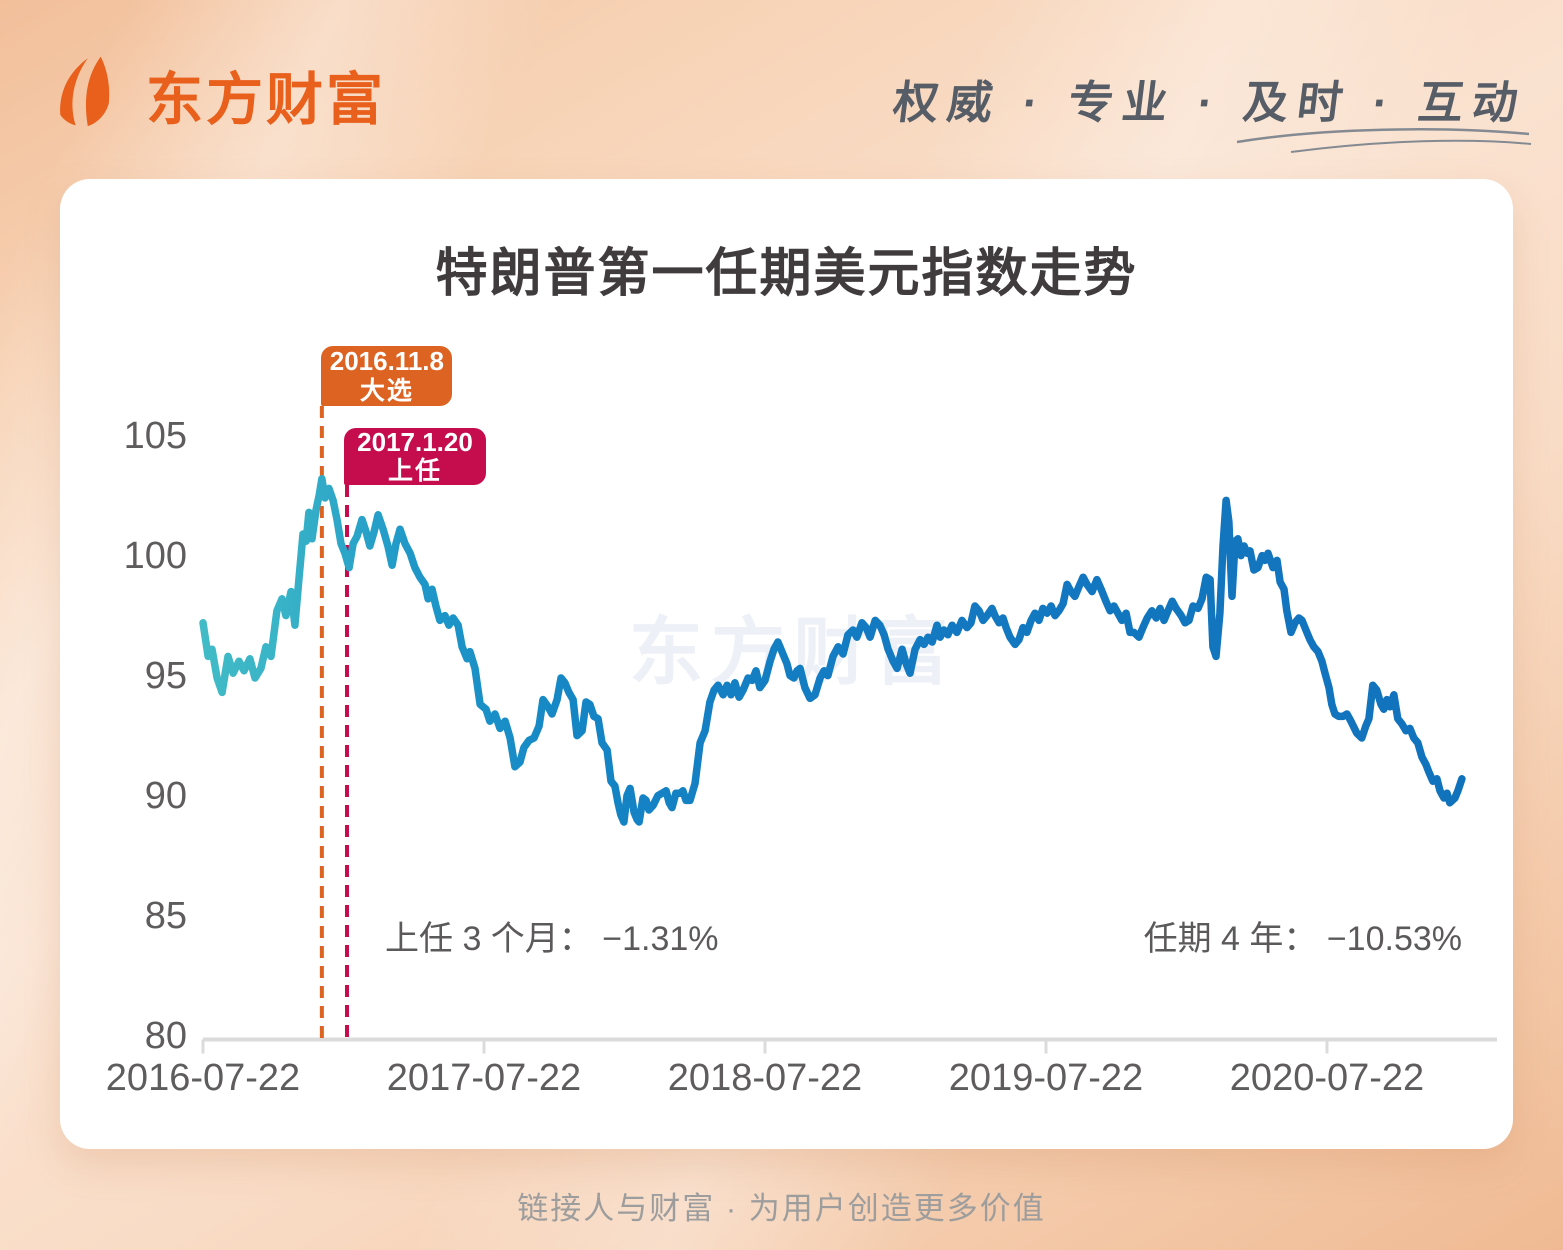  What do you see at coordinates (203, 1078) in the screenshot?
I see `x-axis-label: 2016-07-22` at bounding box center [203, 1078].